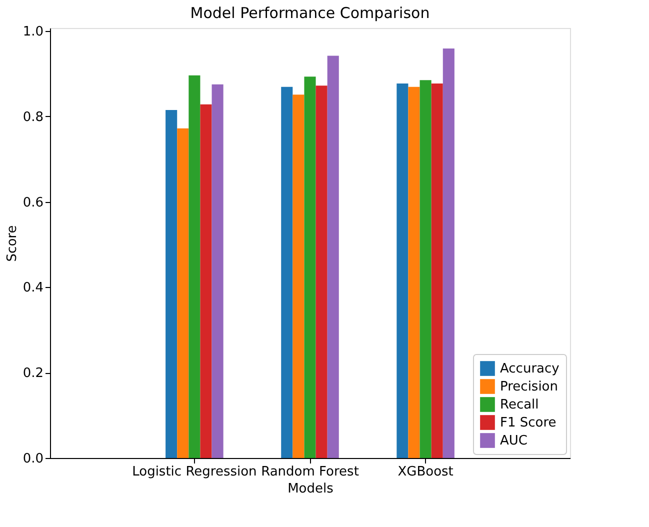  I want to click on legend-label: F1 Score, so click(528, 423).